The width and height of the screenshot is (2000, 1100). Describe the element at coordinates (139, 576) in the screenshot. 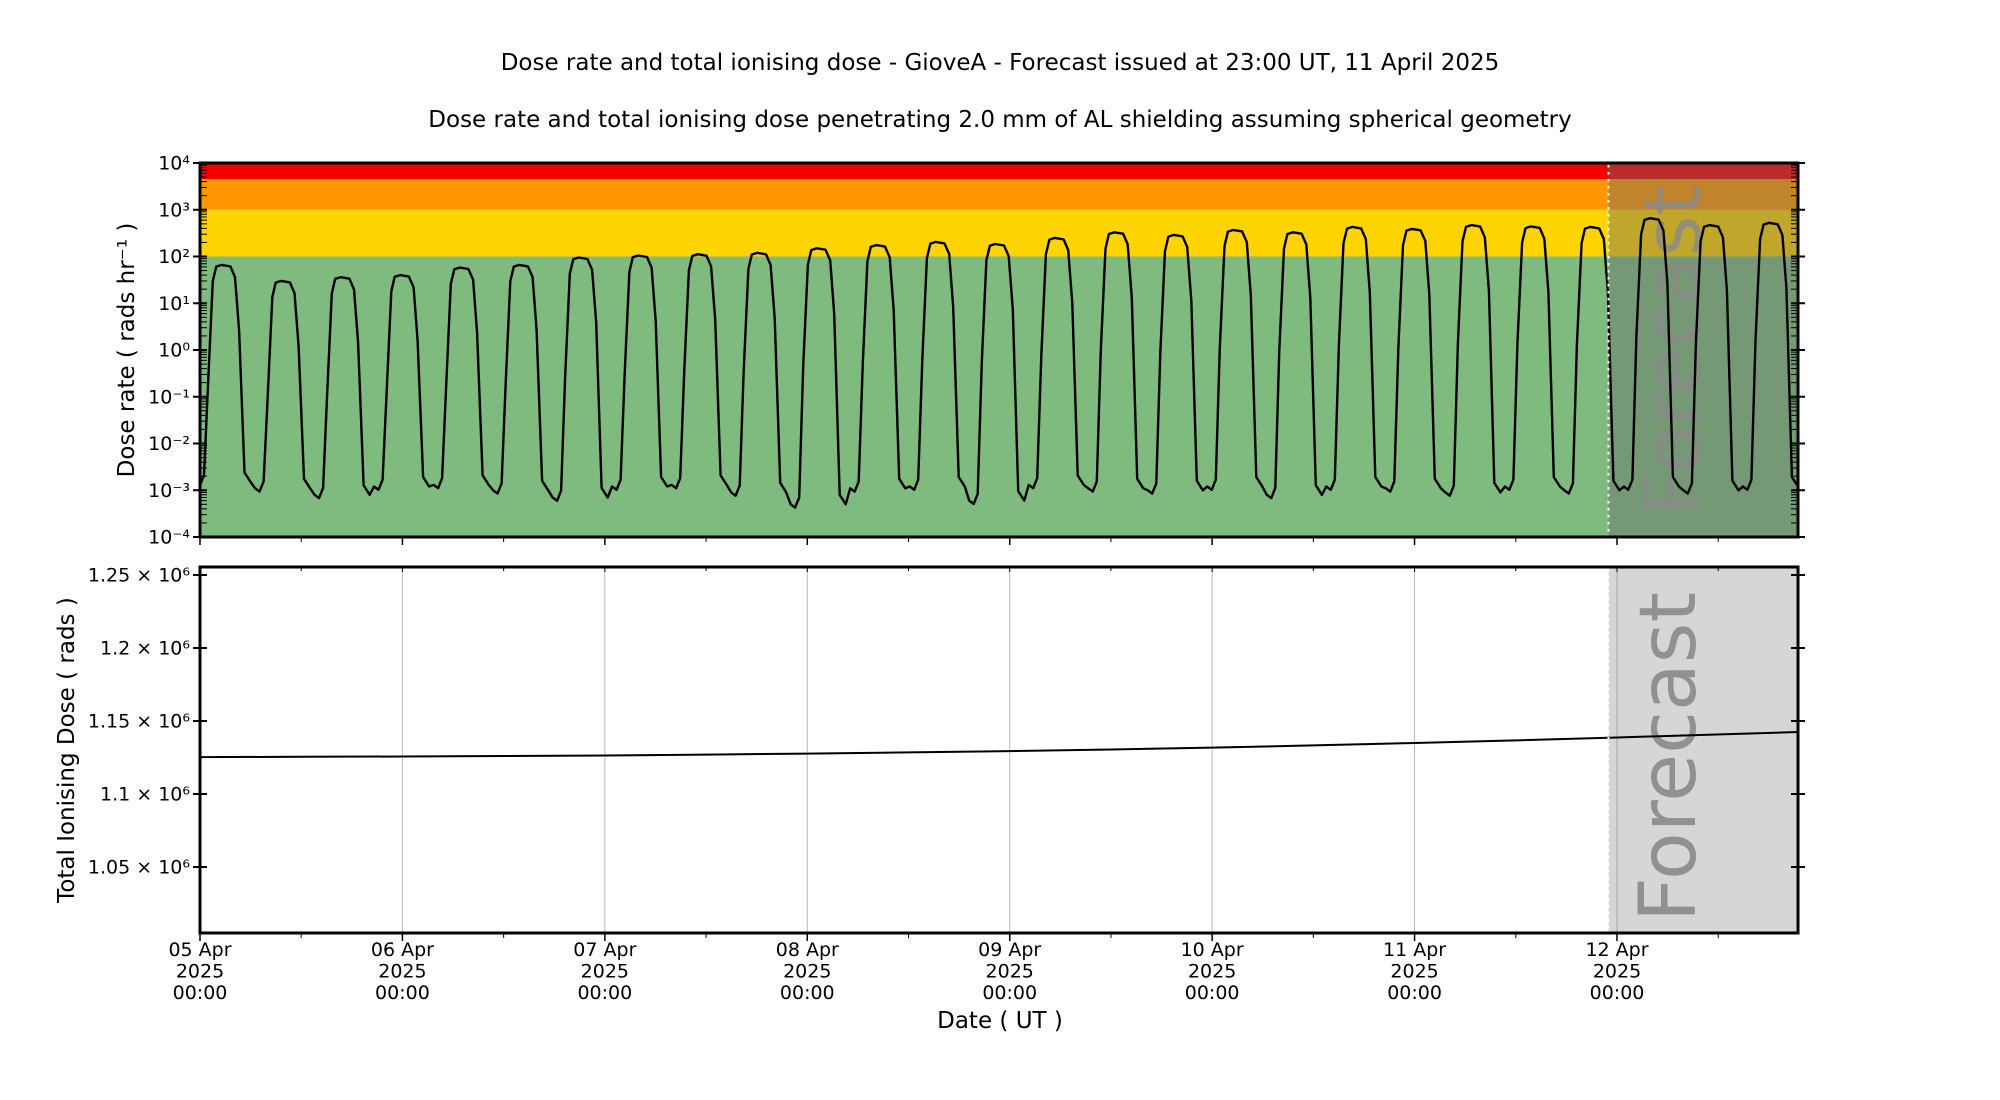

I see `total-dose-ytick-label: 1.25 × 10⁶` at that location.